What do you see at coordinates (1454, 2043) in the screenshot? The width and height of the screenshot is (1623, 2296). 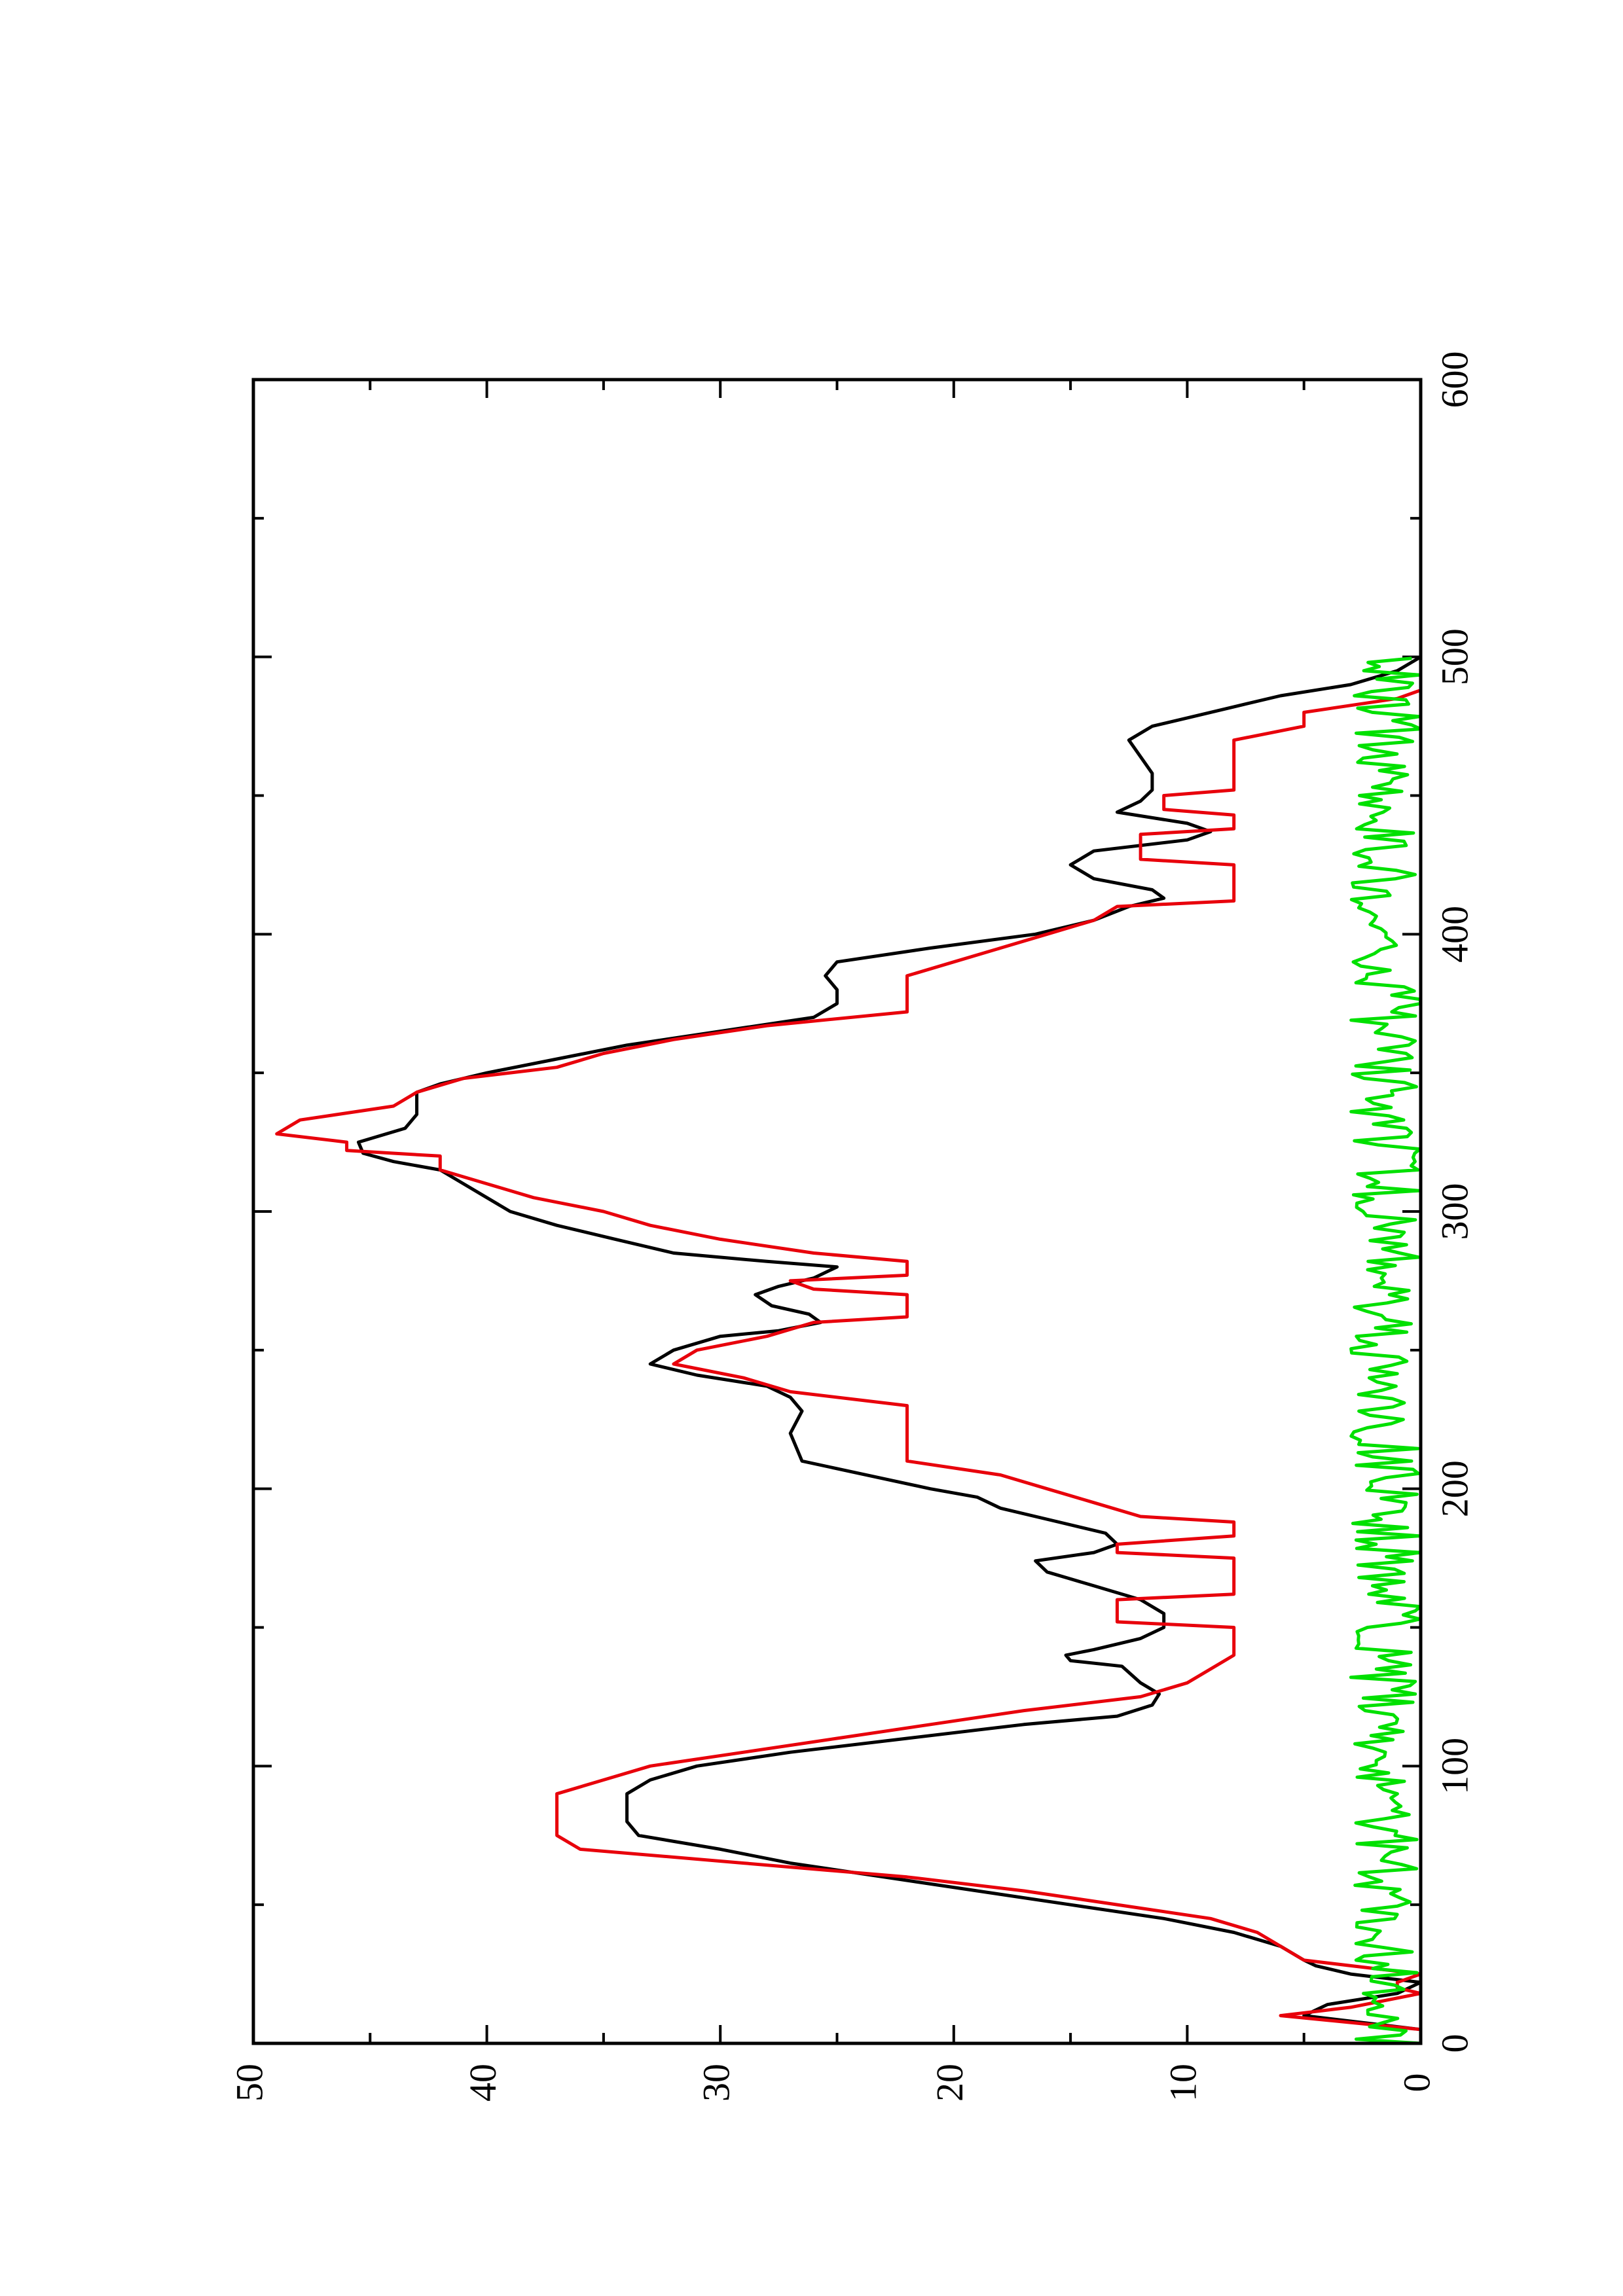 I see `x-tick-label: 0` at bounding box center [1454, 2043].